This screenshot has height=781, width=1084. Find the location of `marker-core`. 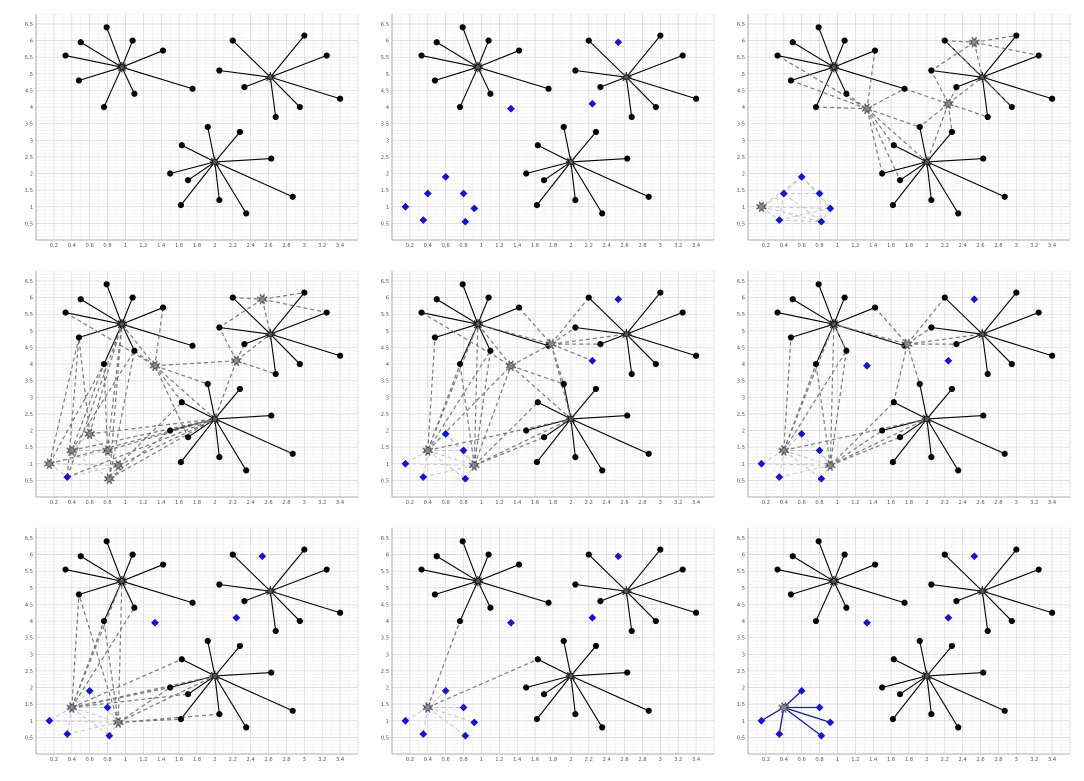

marker-core is located at coordinates (428, 707).